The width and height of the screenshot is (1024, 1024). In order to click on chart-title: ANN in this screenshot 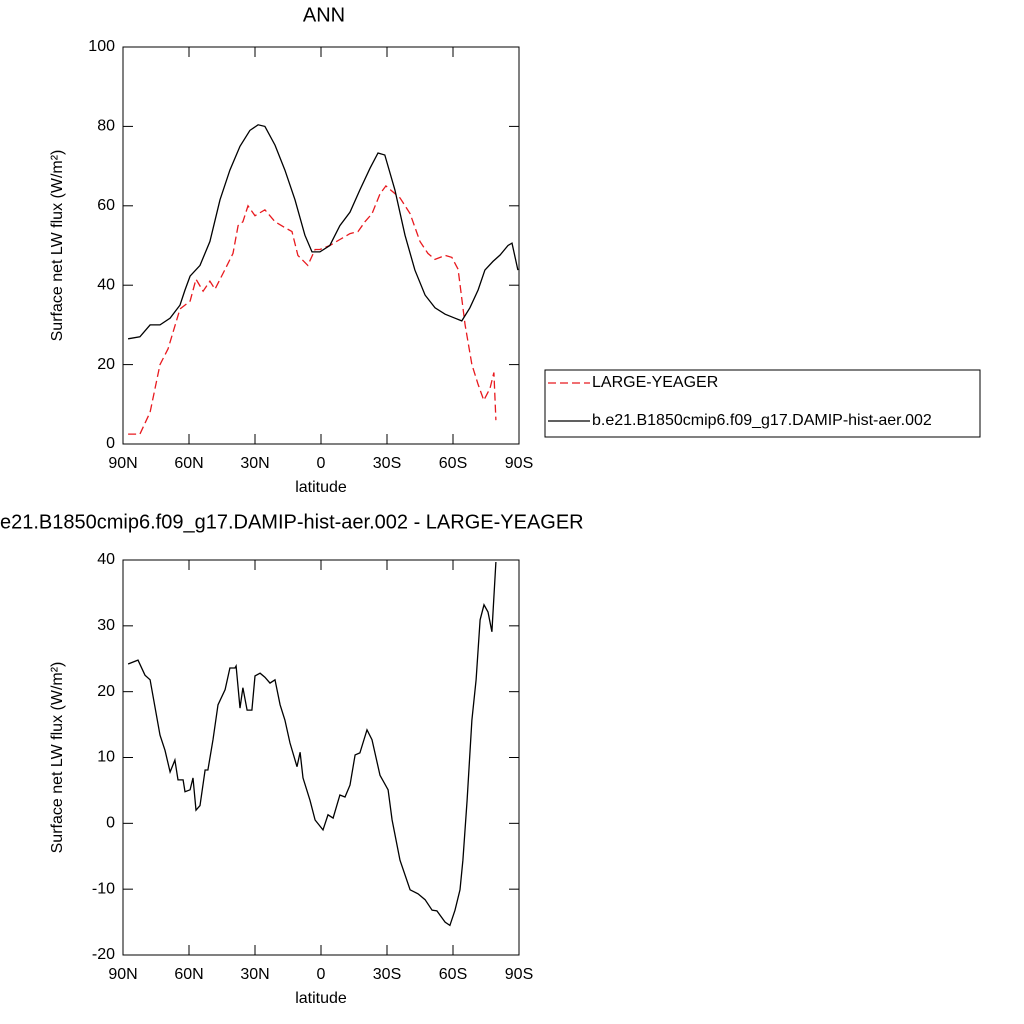, I will do `click(324, 15)`.